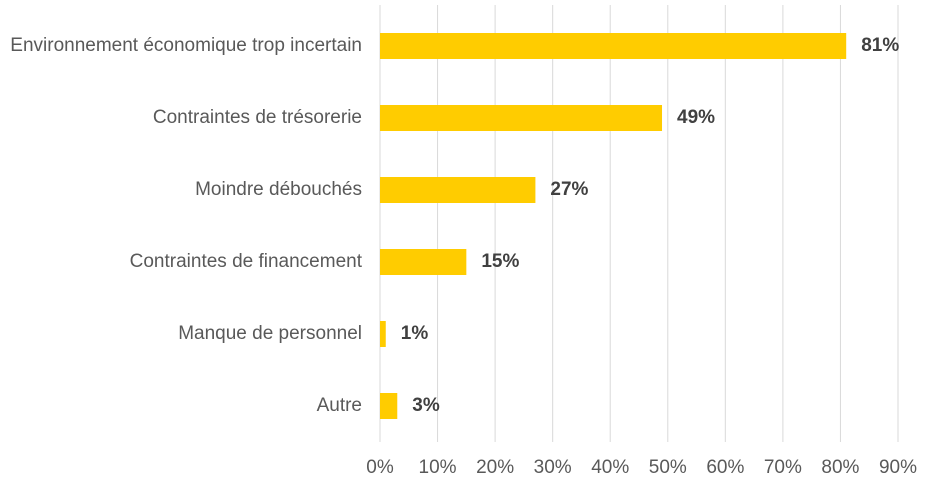 Image resolution: width=927 pixels, height=480 pixels. What do you see at coordinates (880, 45) in the screenshot?
I see `value-label: 81%` at bounding box center [880, 45].